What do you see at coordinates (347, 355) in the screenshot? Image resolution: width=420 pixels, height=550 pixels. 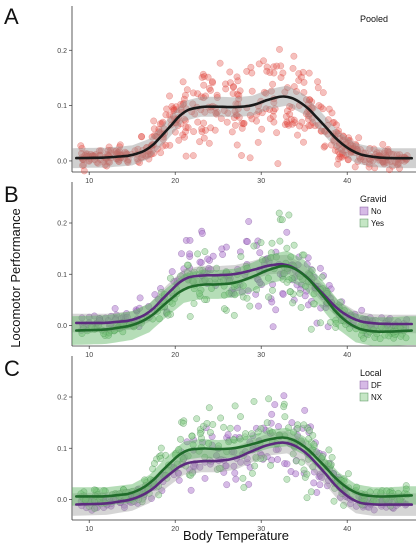 I see `x-tick-label: 40` at bounding box center [347, 355].